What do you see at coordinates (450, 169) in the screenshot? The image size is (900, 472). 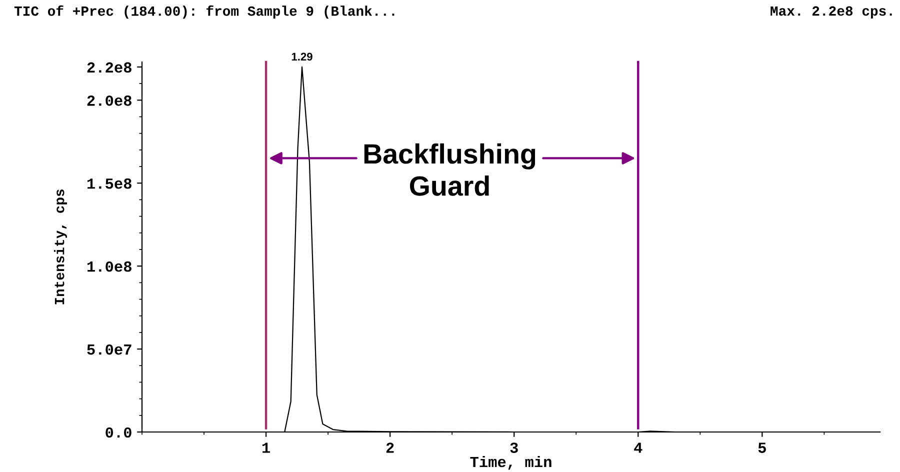 I see `annotation: Backflushing Guard` at bounding box center [450, 169].